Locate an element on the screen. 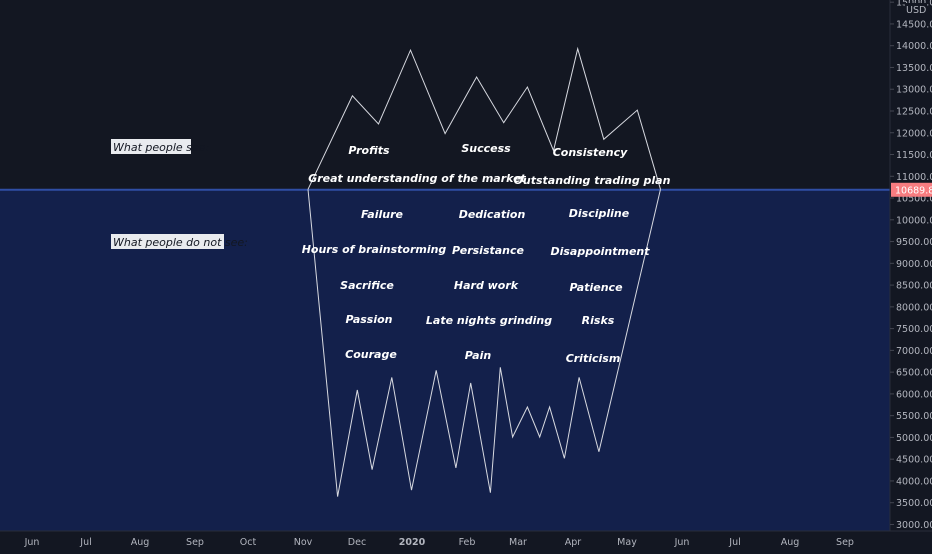 This screenshot has height=554, width=932. y-tick-label: 4000.00 is located at coordinates (914, 481).